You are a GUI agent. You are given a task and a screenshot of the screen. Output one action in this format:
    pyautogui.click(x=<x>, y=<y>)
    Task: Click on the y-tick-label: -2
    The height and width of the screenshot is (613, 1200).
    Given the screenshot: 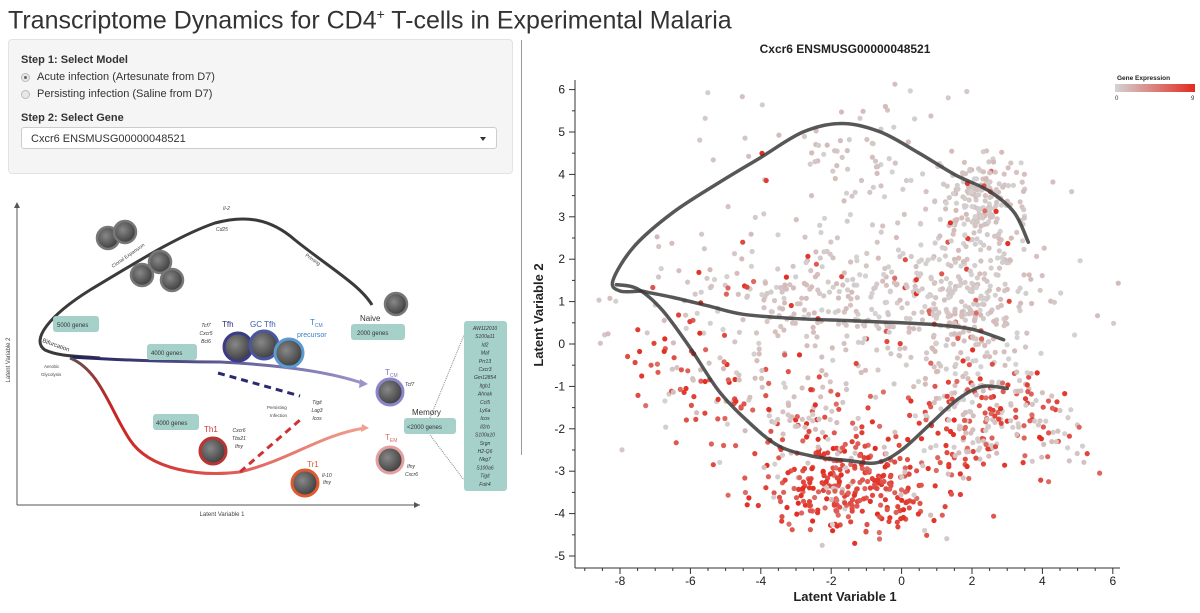 What is the action you would take?
    pyautogui.click(x=559, y=429)
    